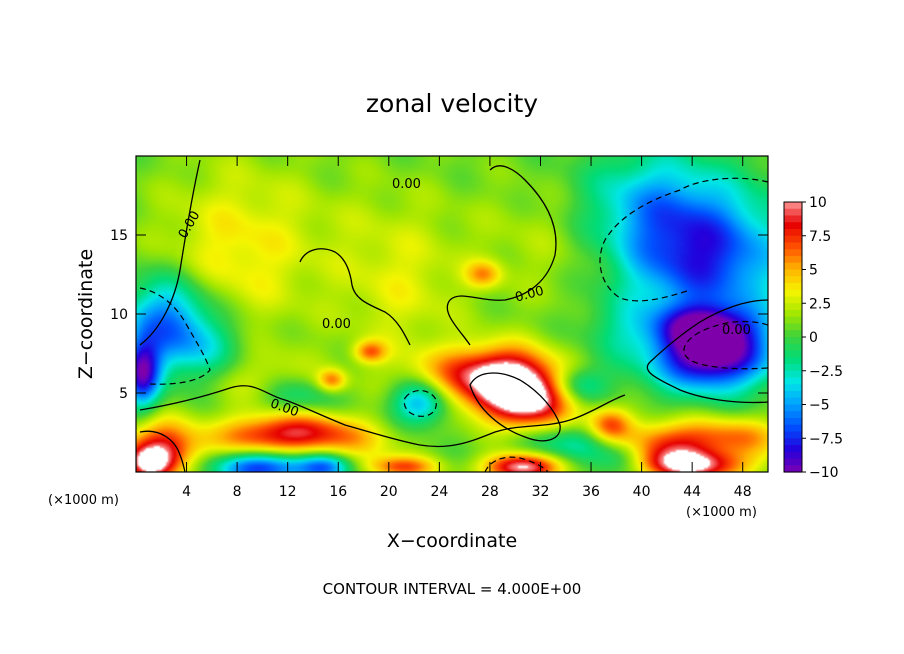 The image size is (904, 654). What do you see at coordinates (721, 512) in the screenshot?
I see `x-axis-unit: (×1000 m)` at bounding box center [721, 512].